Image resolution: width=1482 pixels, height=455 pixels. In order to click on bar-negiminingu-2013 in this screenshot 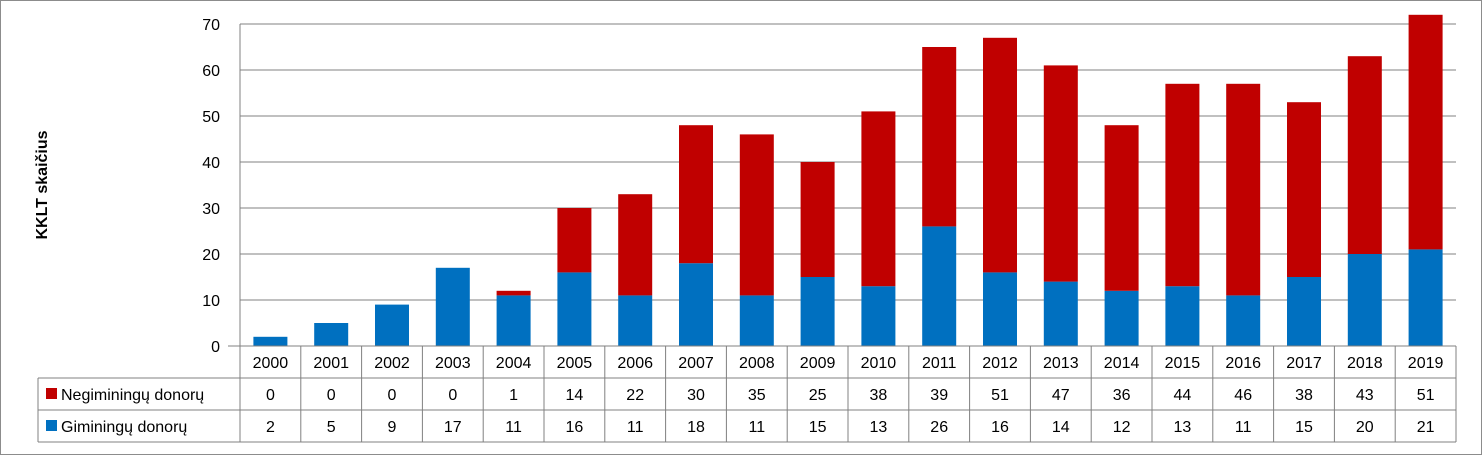, I will do `click(1060, 173)`.